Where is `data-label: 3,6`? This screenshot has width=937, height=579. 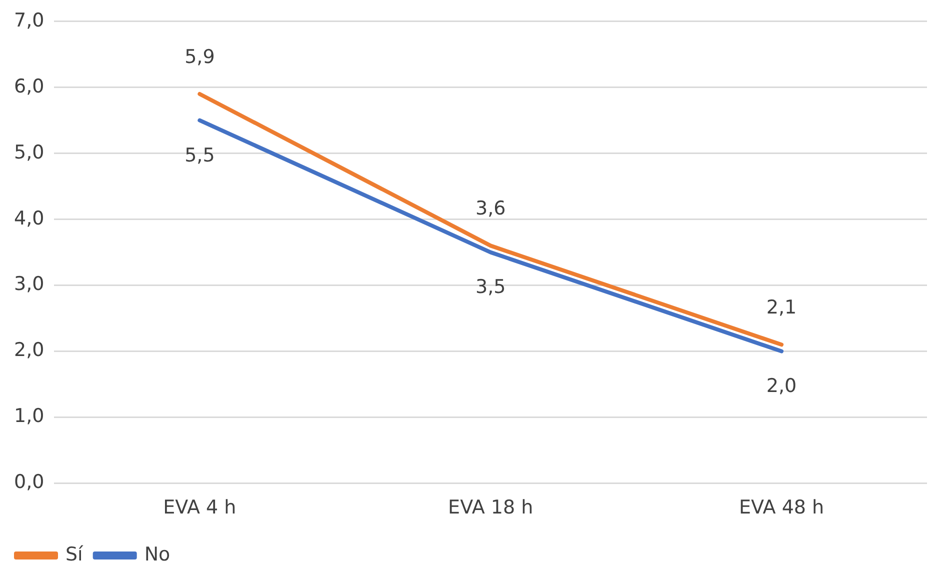
data-label: 3,6 is located at coordinates (491, 209).